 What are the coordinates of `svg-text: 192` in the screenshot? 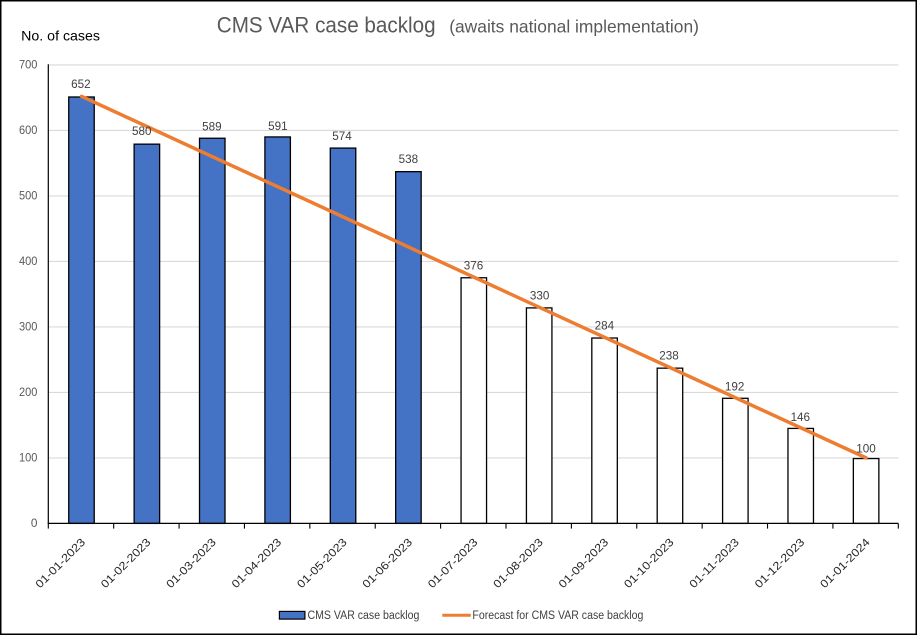 It's located at (735, 386).